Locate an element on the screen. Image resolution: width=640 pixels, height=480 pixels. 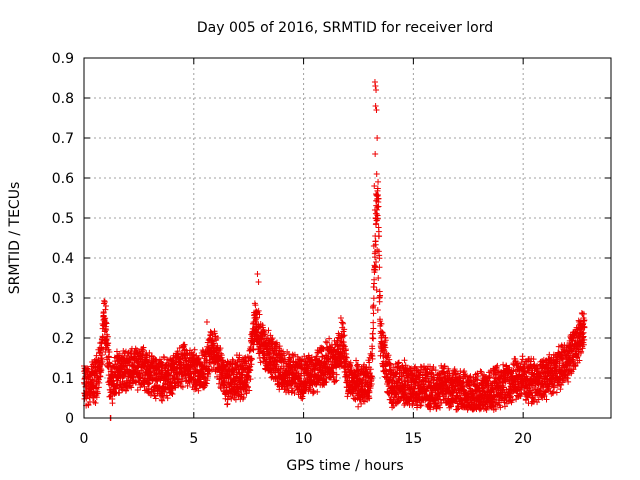
y-tick-label: 0.8 is located at coordinates (63, 99).